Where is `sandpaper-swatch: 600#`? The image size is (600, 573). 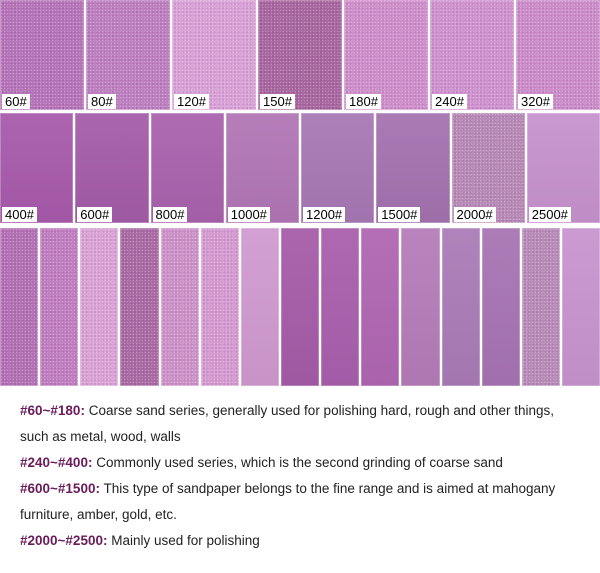
sandpaper-swatch: 600# is located at coordinates (112, 168).